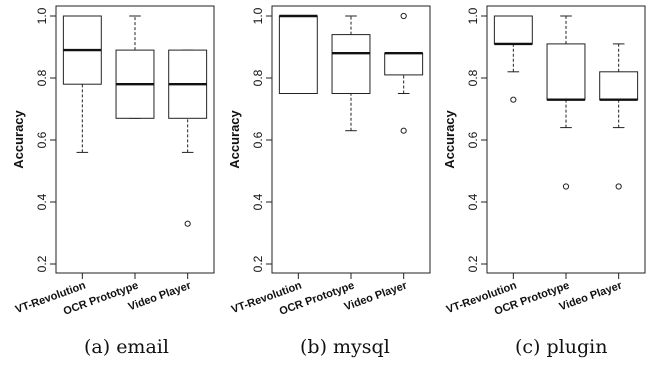 The image size is (656, 370). What do you see at coordinates (561, 347) in the screenshot?
I see `caption-c: (c) plugin` at bounding box center [561, 347].